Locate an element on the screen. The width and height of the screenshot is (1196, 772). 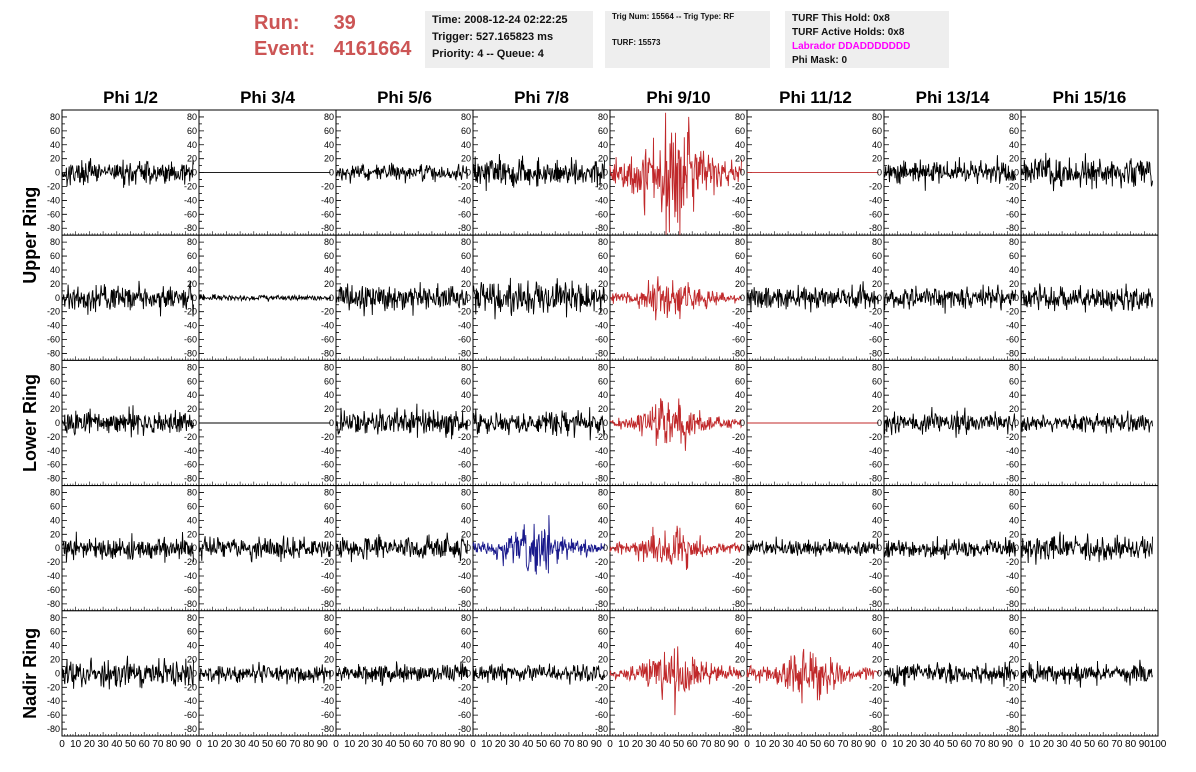
x-tick-label: 50 is located at coordinates (542, 744).